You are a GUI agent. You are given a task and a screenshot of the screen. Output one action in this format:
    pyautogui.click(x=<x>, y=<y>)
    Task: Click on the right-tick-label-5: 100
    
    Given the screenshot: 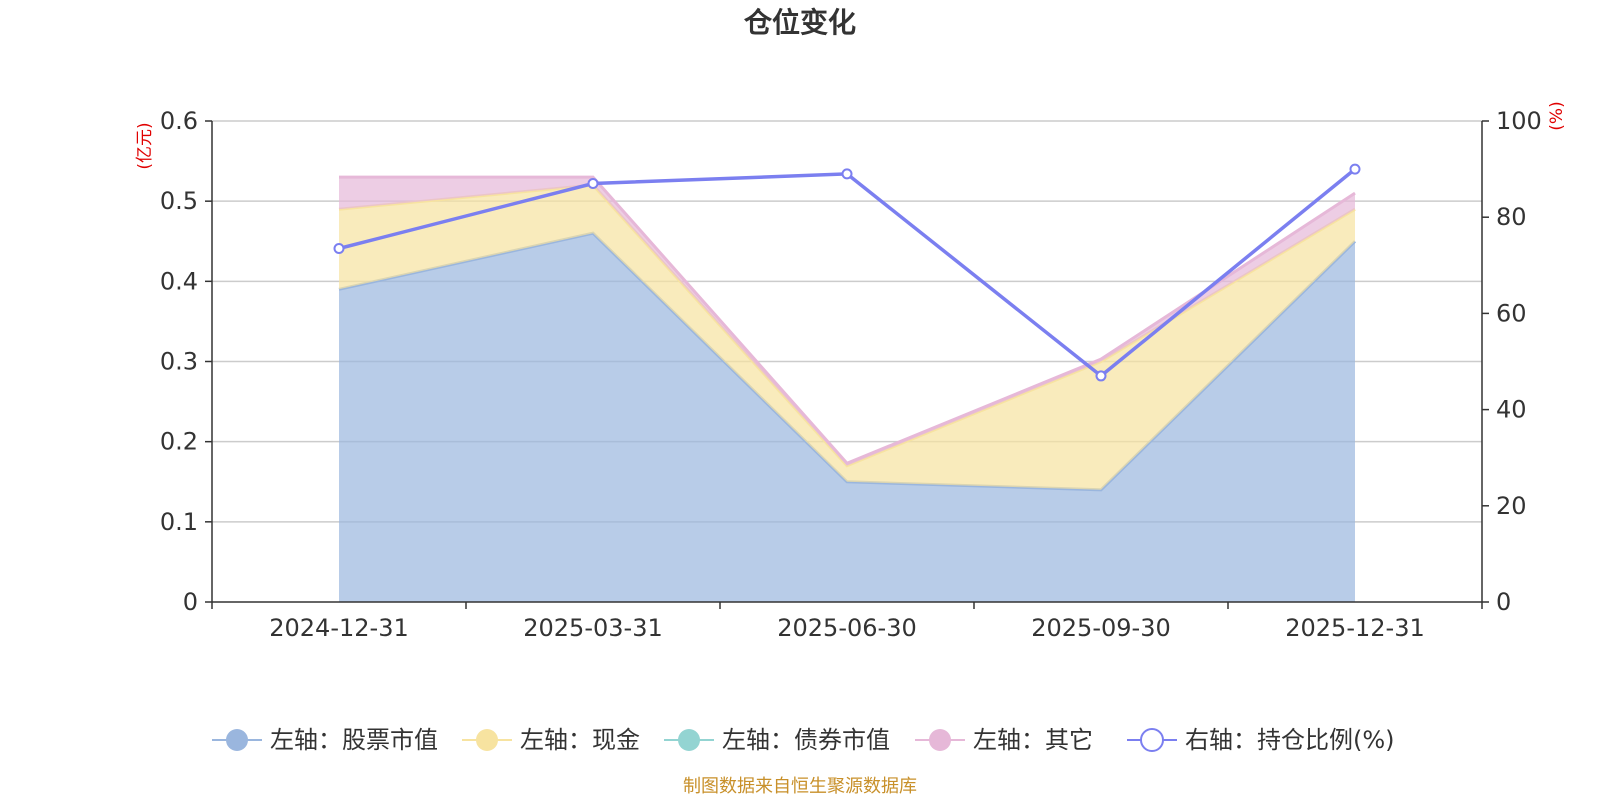 What is the action you would take?
    pyautogui.click(x=1519, y=121)
    